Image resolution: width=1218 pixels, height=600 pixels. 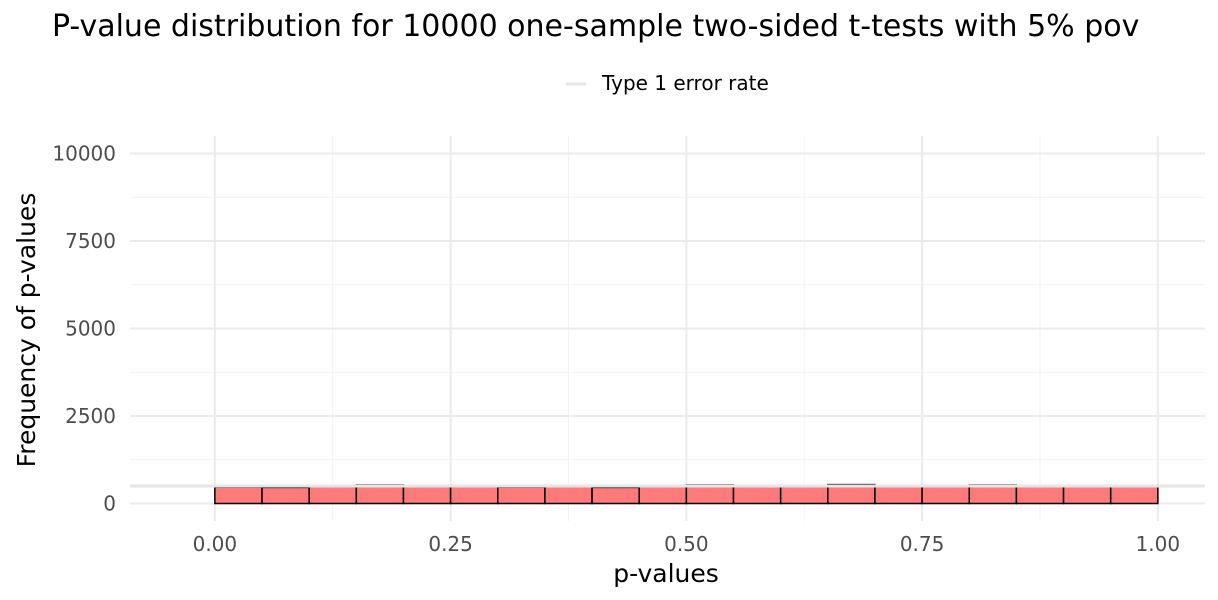 I want to click on x-tick-label: 0.50, so click(x=686, y=544).